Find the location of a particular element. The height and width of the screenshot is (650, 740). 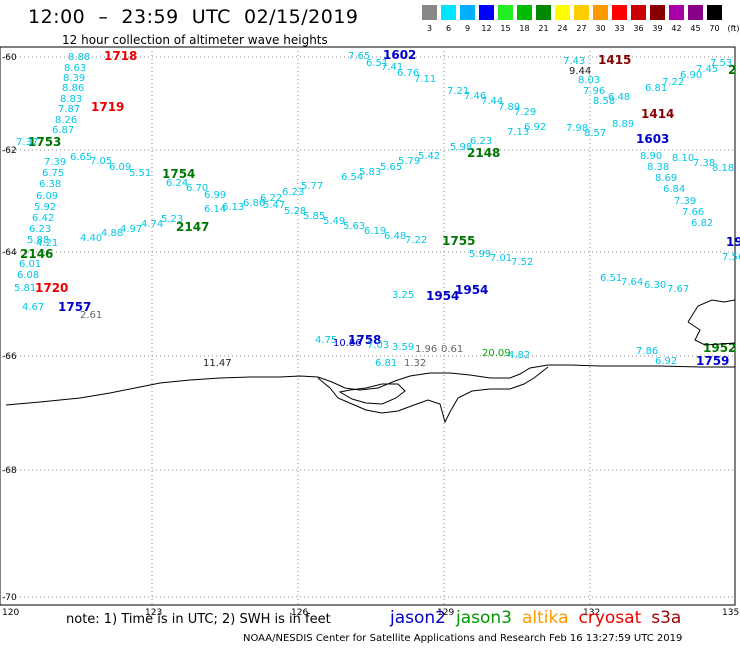

wave-height-value: 8.26 is located at coordinates (66, 120).